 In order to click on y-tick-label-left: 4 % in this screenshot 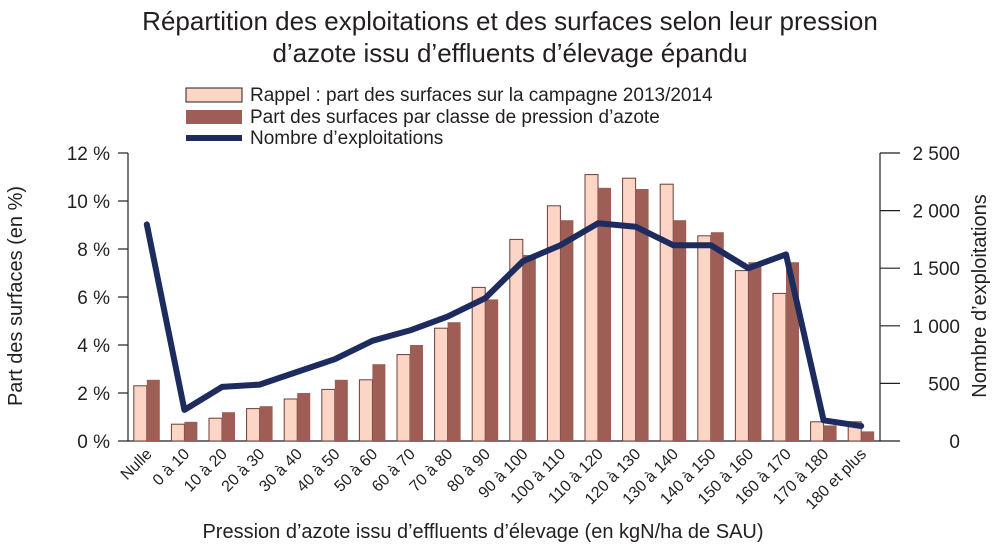, I will do `click(93, 346)`.